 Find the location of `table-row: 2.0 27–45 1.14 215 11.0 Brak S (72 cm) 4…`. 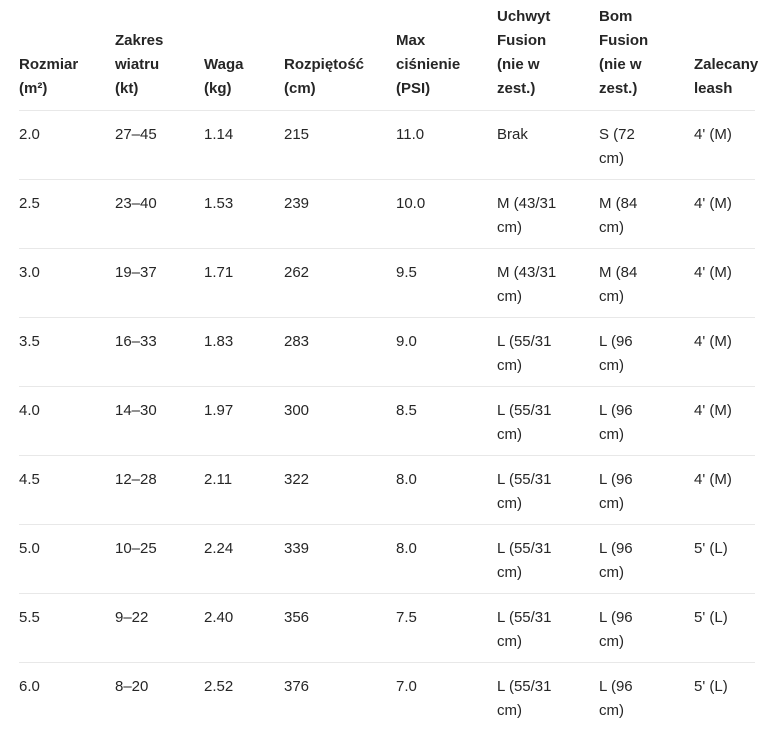

table-row: 2.0 27–45 1.14 215 11.0 Brak S (72 cm) 4… is located at coordinates (387, 145).